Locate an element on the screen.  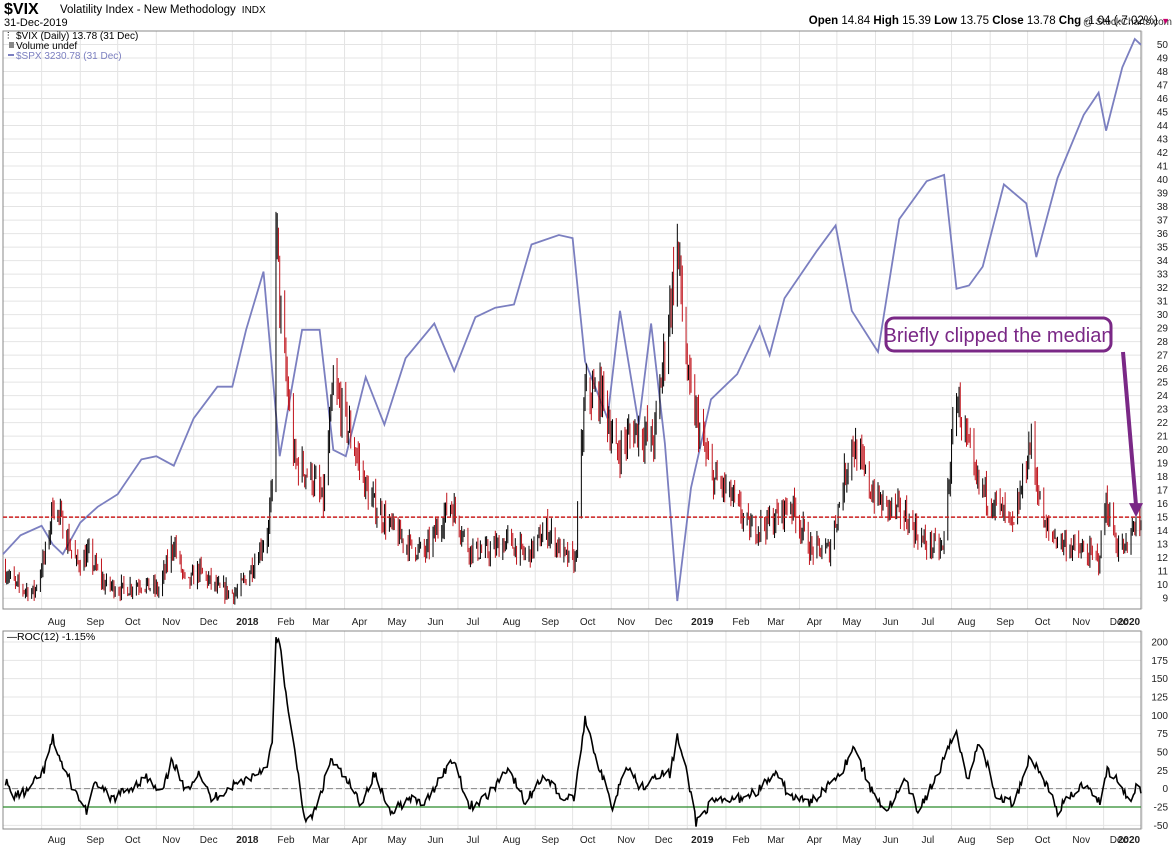
main-y-tick-48: 48 is located at coordinates (1163, 72).